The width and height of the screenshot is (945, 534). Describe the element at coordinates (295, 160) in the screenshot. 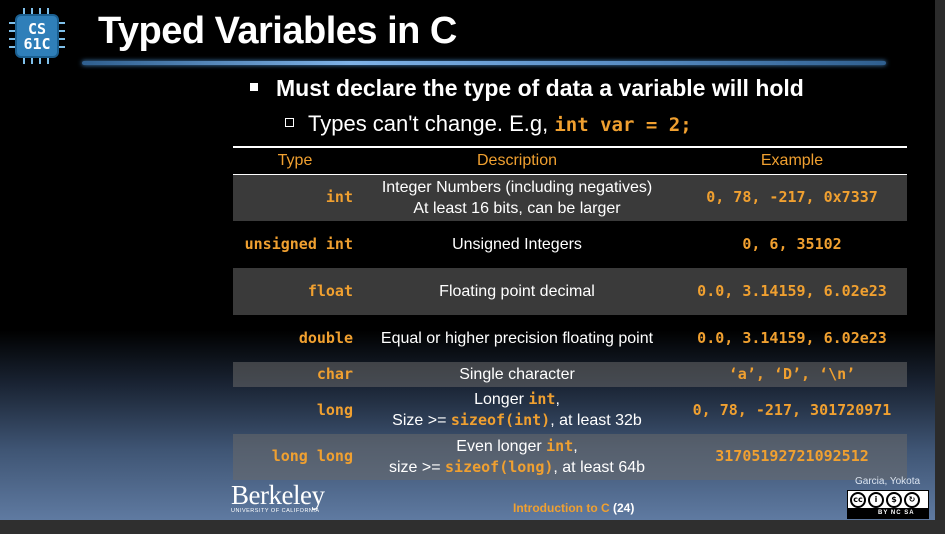

I see `header-type: Type` at that location.